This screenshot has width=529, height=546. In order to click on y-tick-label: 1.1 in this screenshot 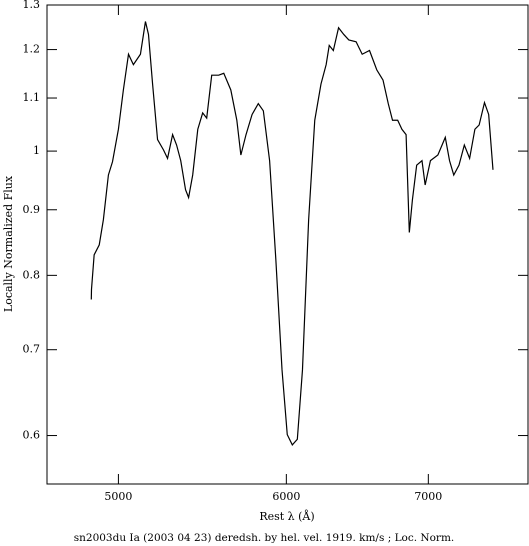, I will do `click(32, 97)`.